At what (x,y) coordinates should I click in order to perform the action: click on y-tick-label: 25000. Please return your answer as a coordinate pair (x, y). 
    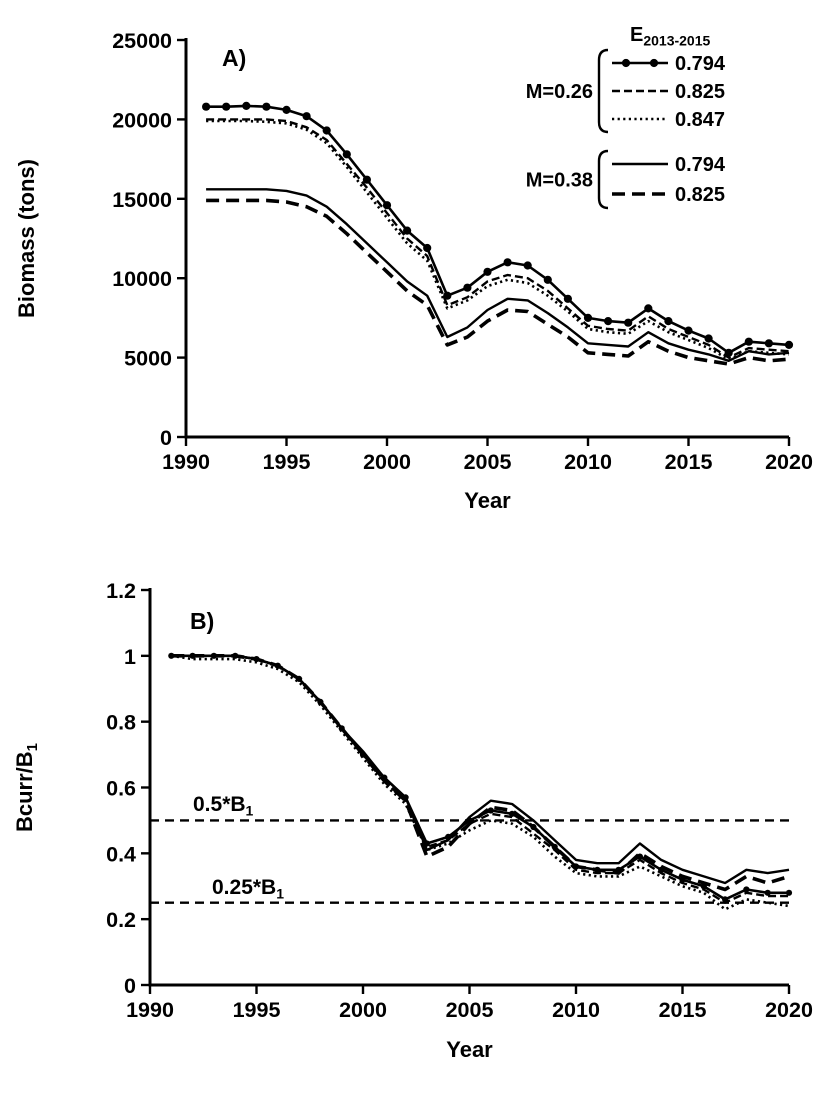
    Looking at the image, I should click on (142, 41).